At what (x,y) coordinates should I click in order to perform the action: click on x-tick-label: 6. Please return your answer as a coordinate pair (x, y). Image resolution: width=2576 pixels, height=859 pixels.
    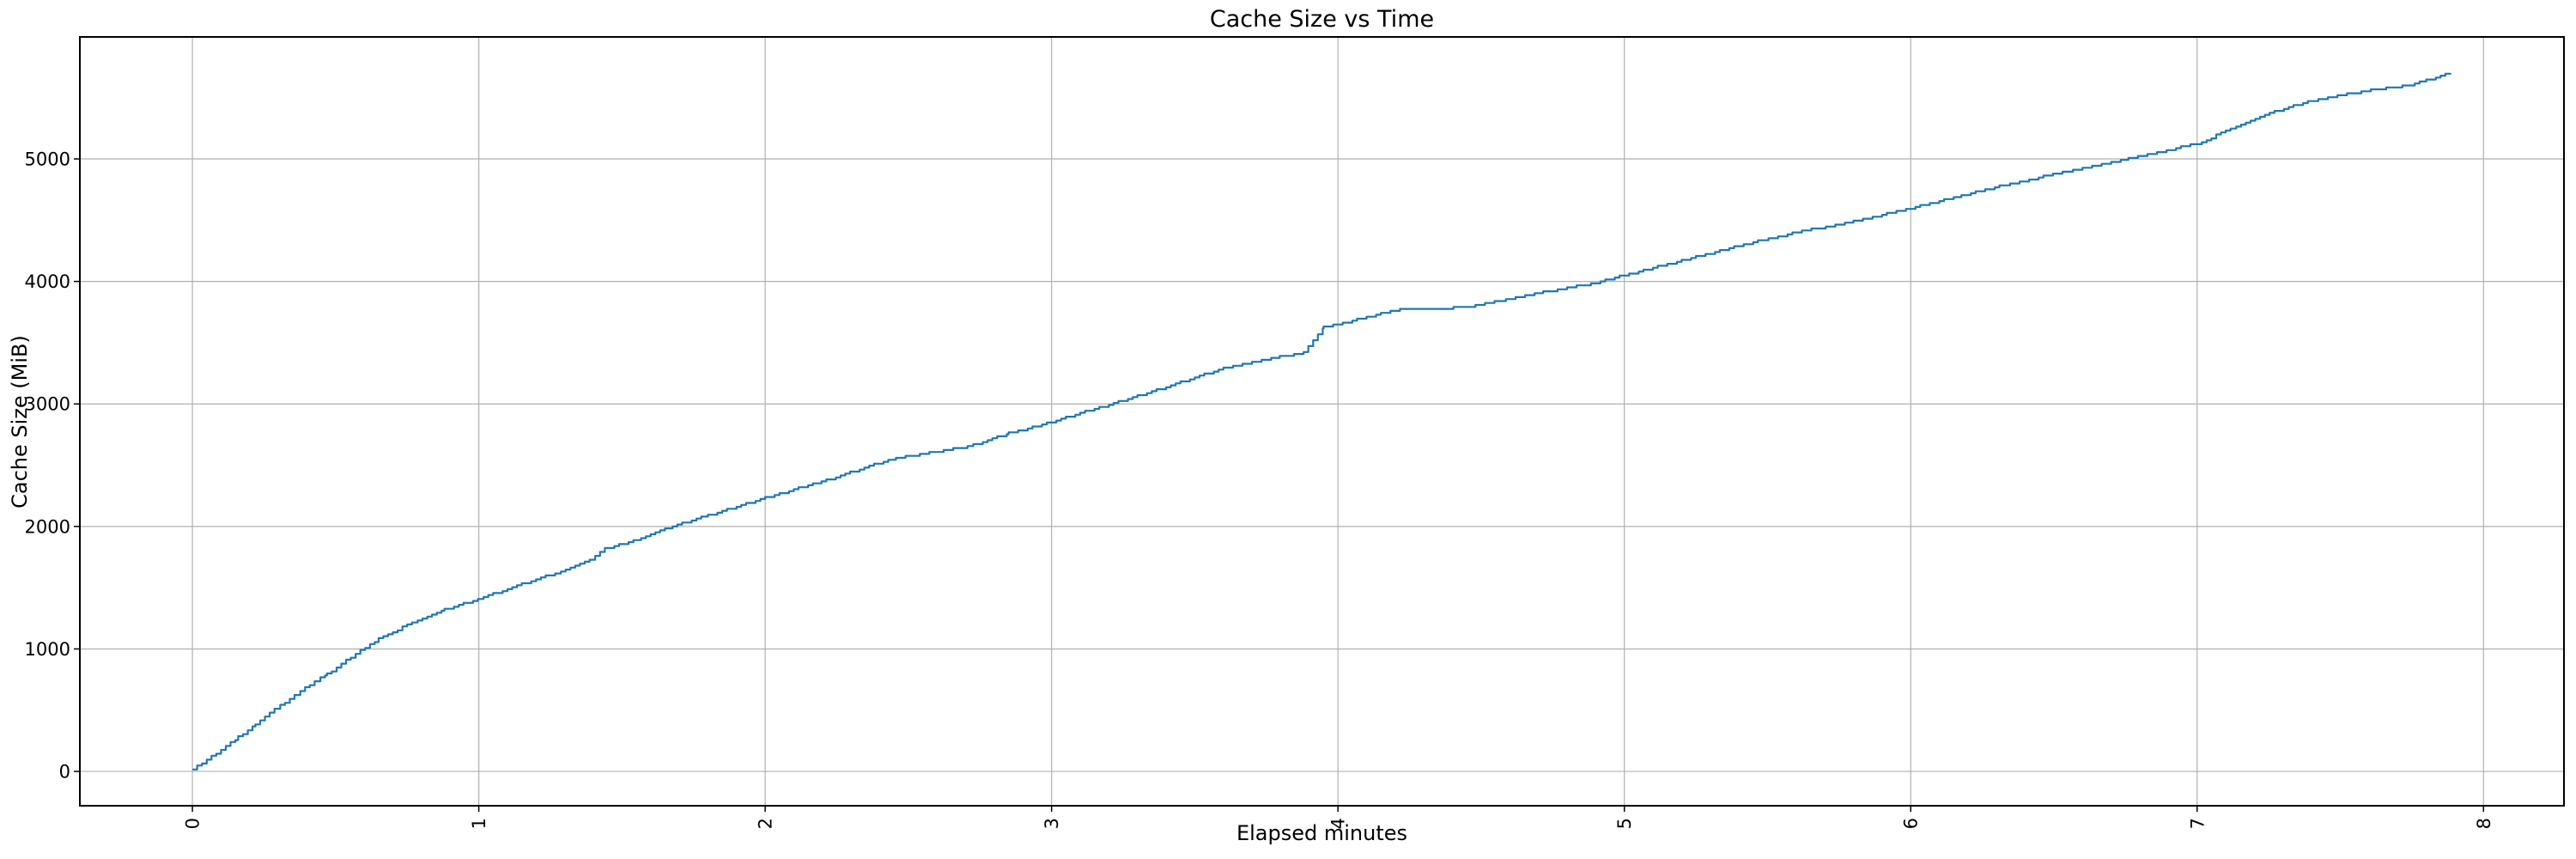
    Looking at the image, I should click on (1911, 824).